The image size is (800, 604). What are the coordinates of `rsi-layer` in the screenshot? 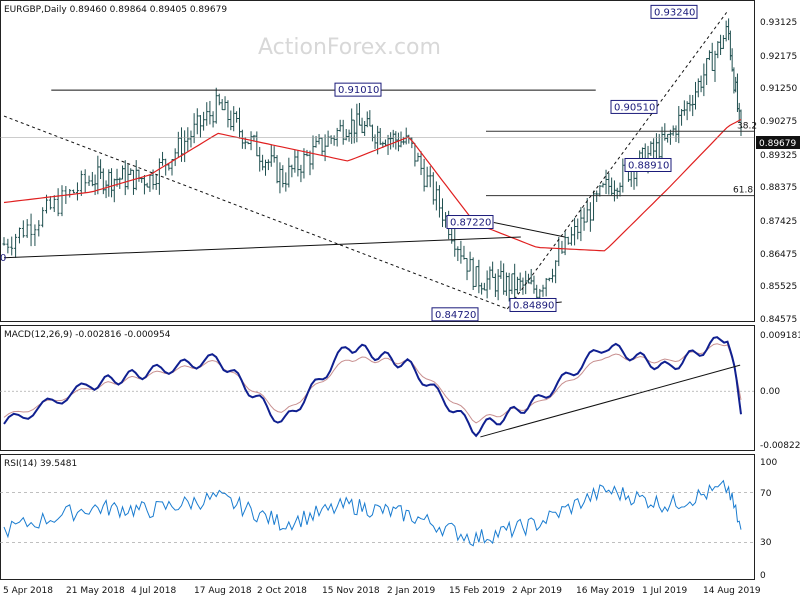 It's located at (377, 513).